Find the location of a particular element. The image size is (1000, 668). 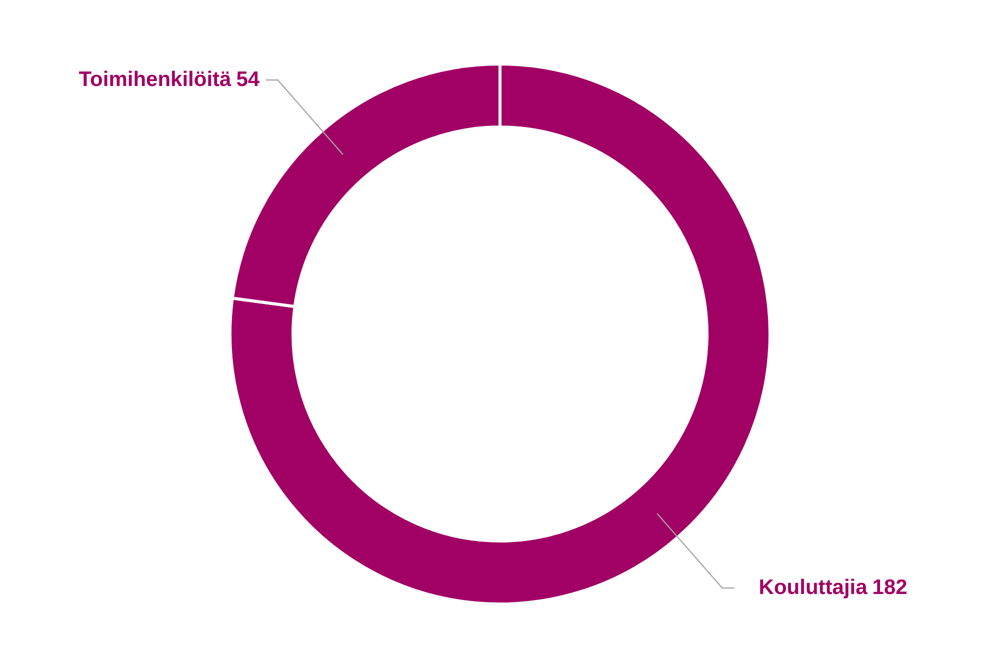

slice-label: Toimihenkilöitä is located at coordinates (155, 80).